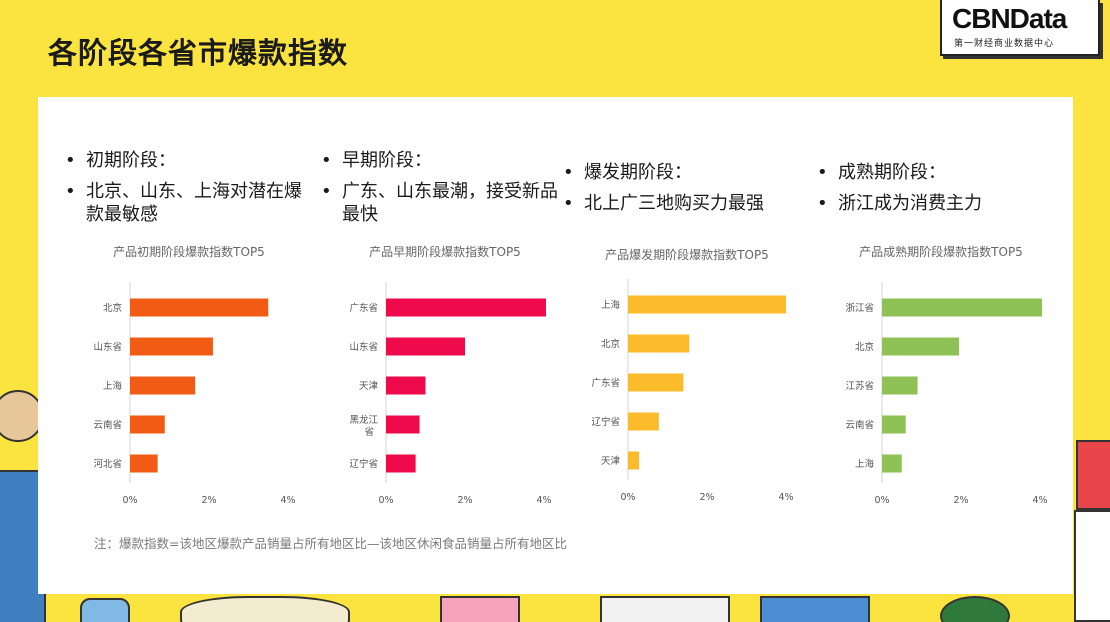  I want to click on bullet-list: • 爆发期阶段： • 北上广三地购买力最强, so click(687, 192).